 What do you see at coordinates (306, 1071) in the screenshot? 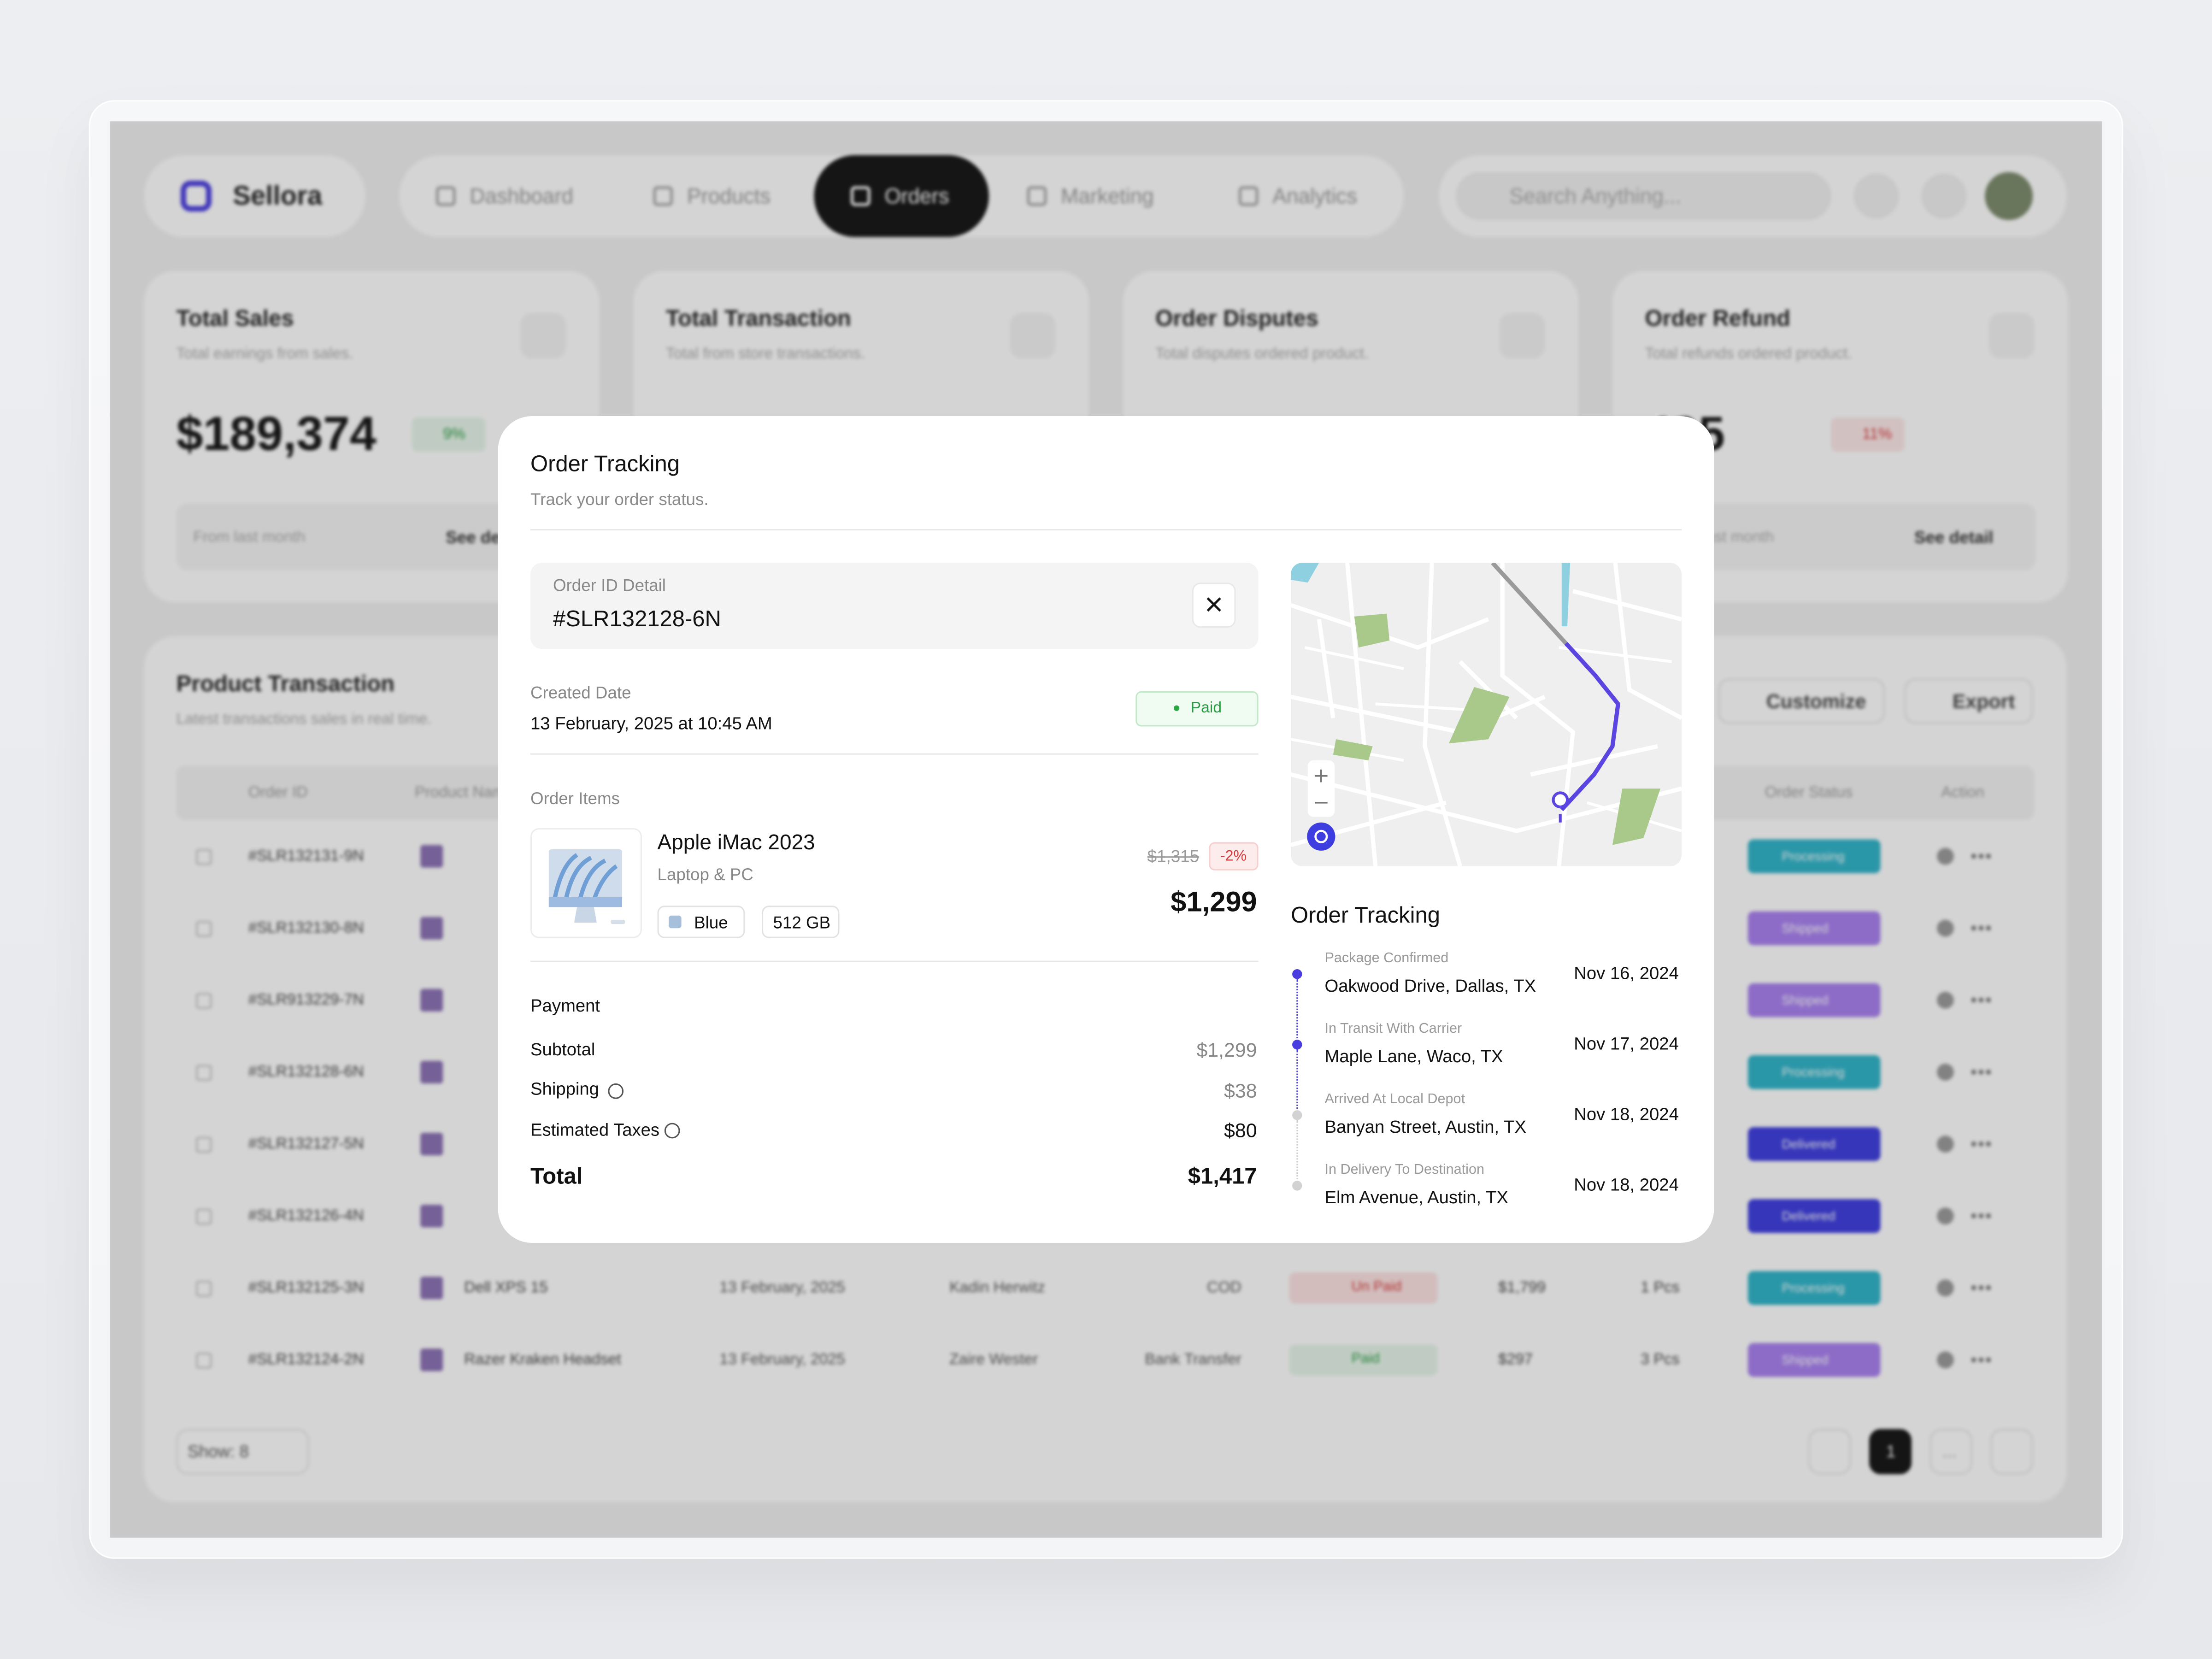
I see `order-id: #SLR132128-6N` at bounding box center [306, 1071].